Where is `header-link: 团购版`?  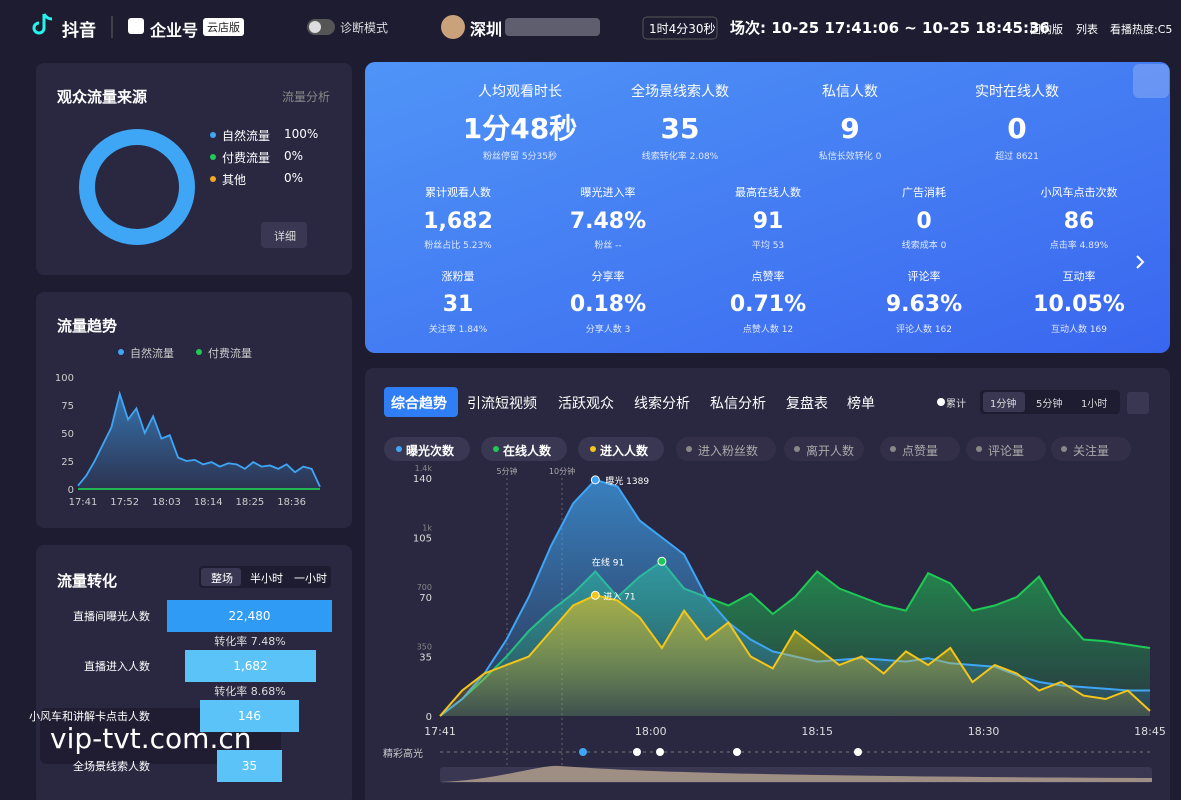
header-link: 团购版 is located at coordinates (1046, 29).